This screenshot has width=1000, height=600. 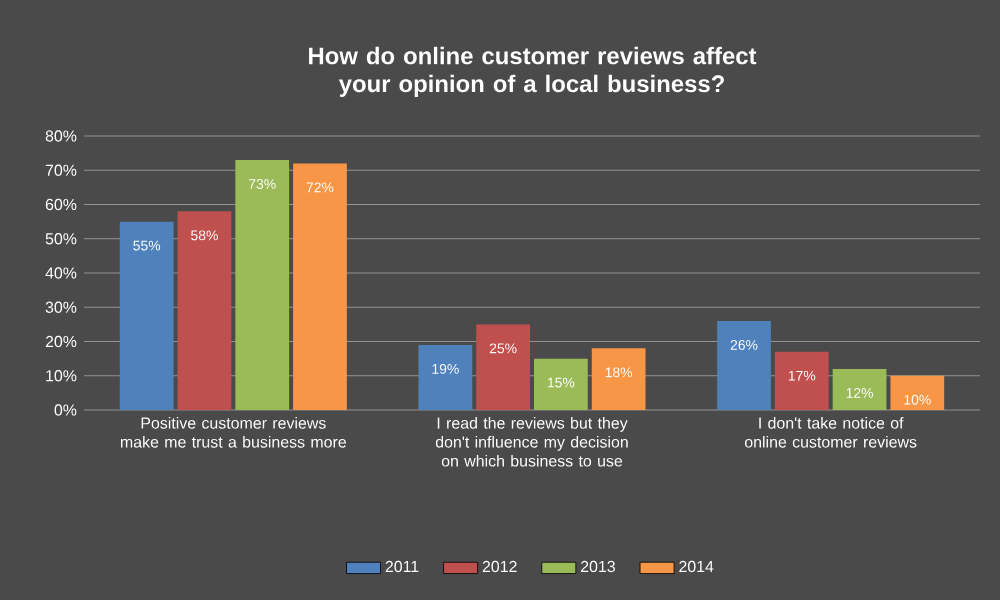 What do you see at coordinates (533, 72) in the screenshot?
I see `chart-title: How do online customer reviews affect your opinion of a local business?` at bounding box center [533, 72].